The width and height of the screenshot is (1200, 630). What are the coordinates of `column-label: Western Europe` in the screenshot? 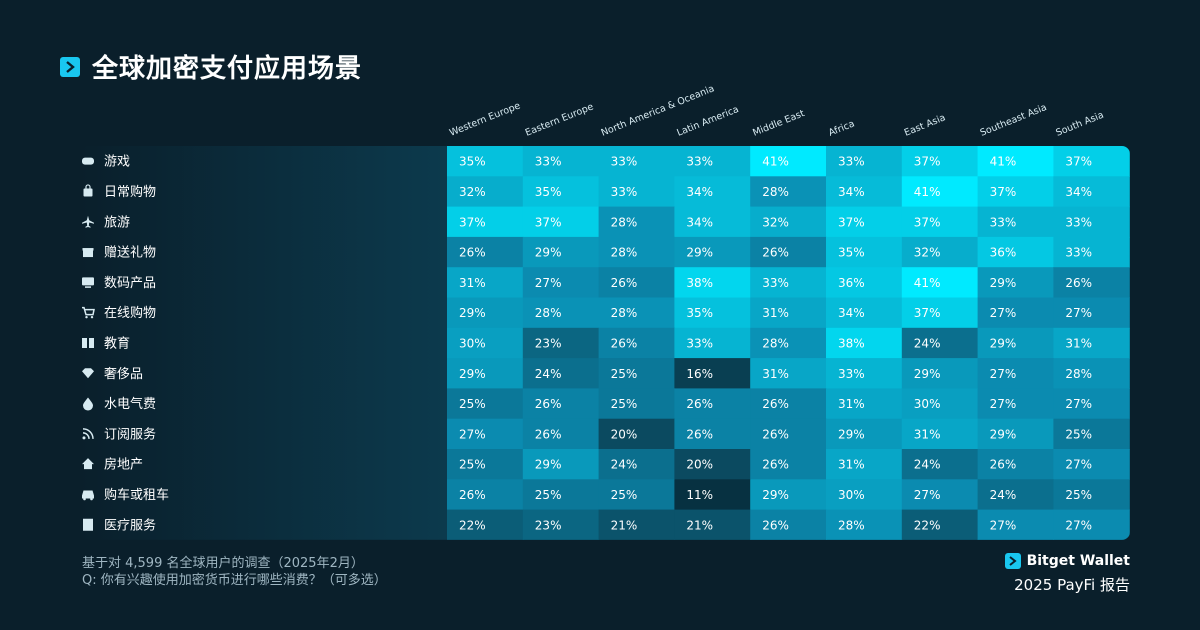 It's located at (485, 119).